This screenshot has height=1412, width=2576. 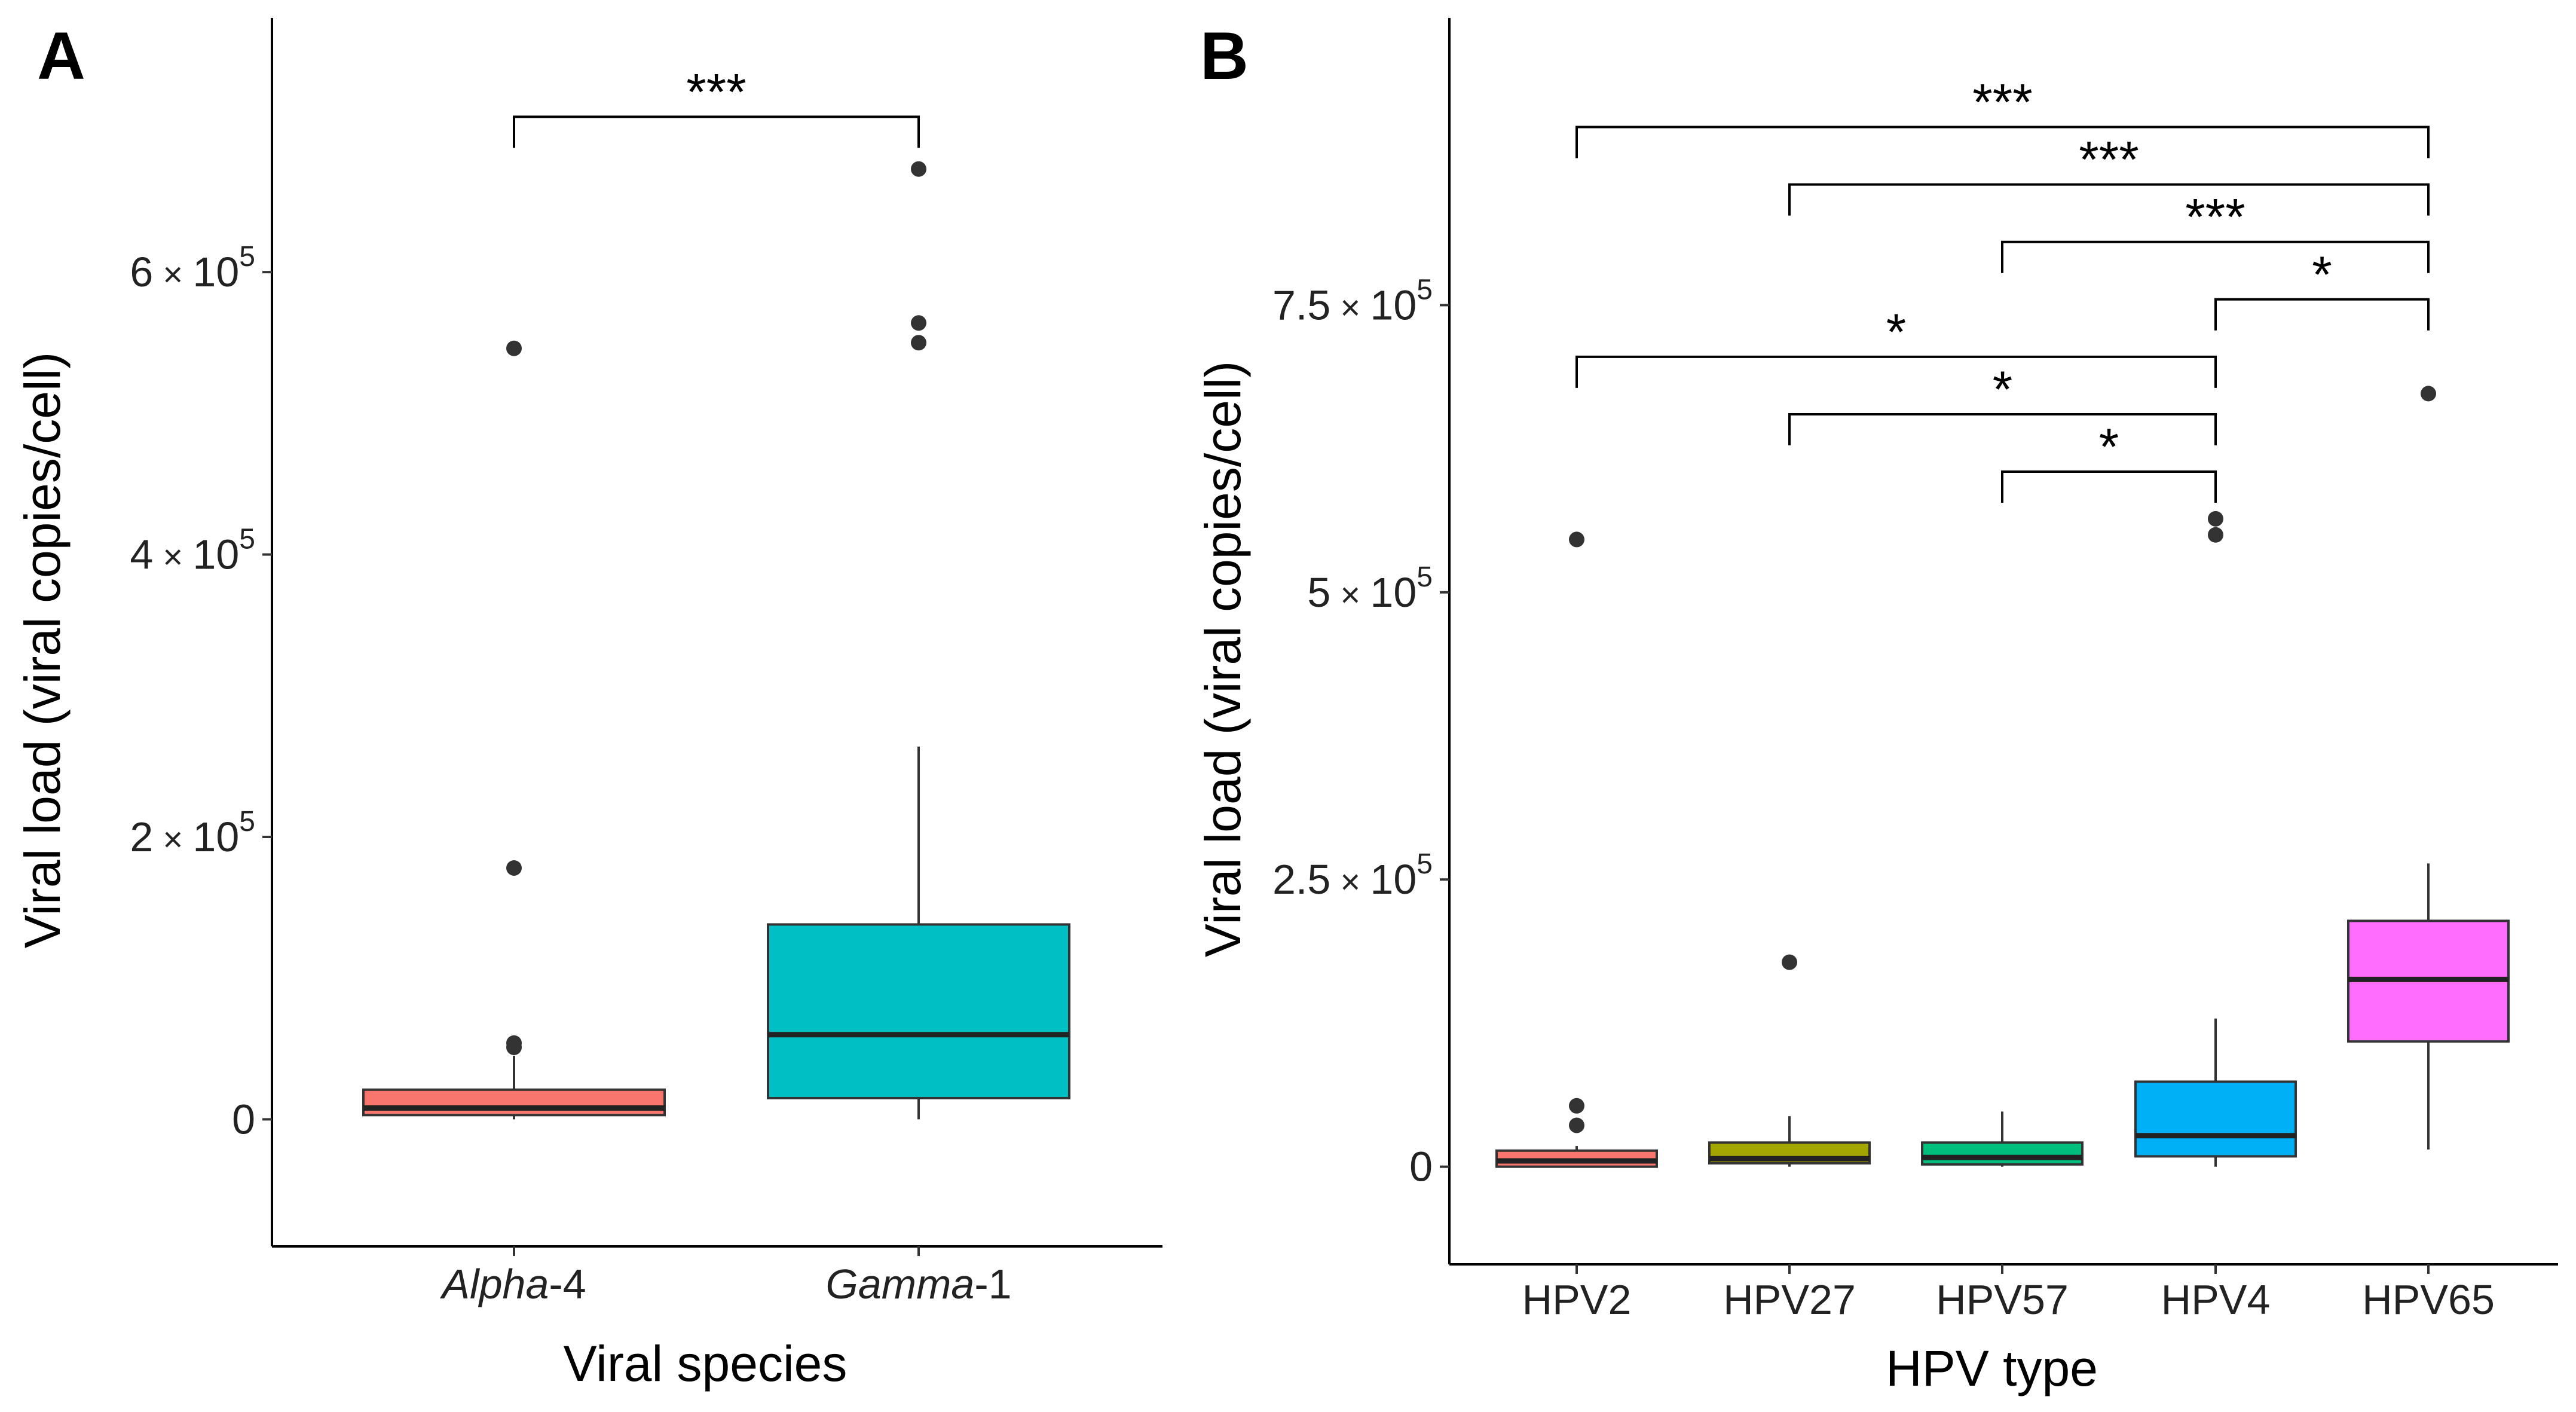 I want to click on y-tick-mantissa: 4, so click(x=141, y=555).